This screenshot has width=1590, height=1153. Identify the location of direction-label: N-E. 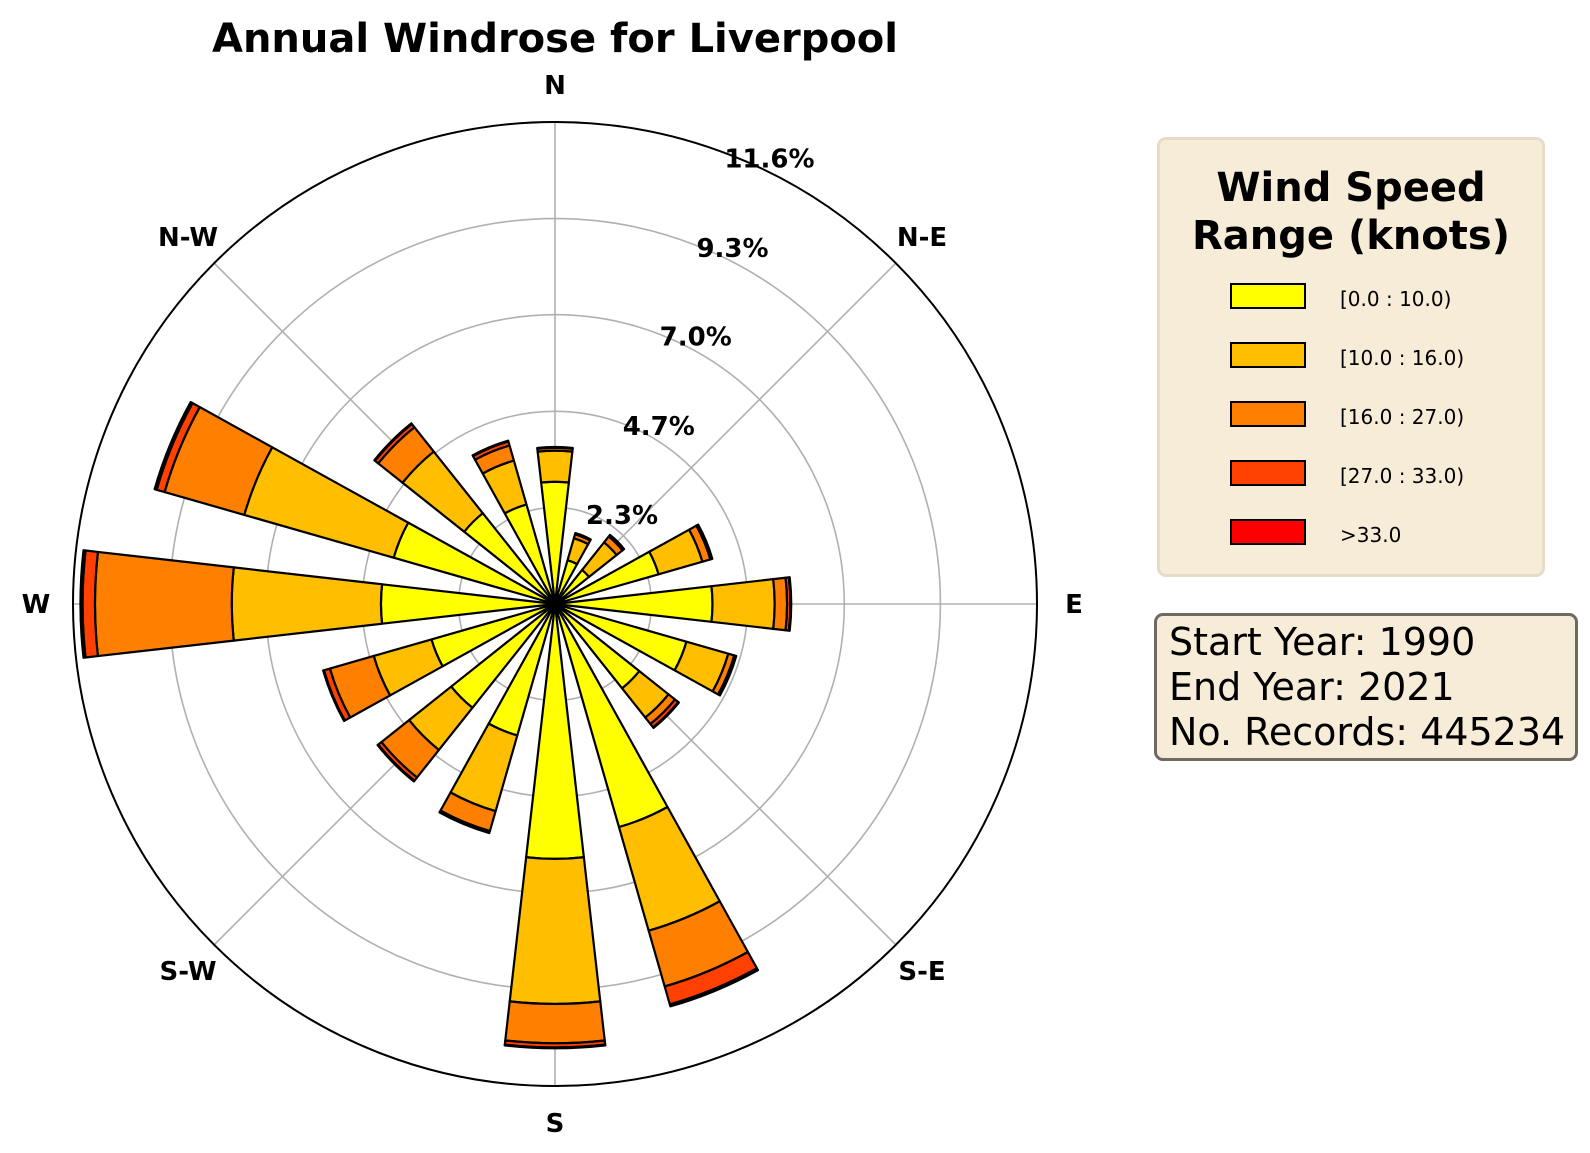
(922, 238).